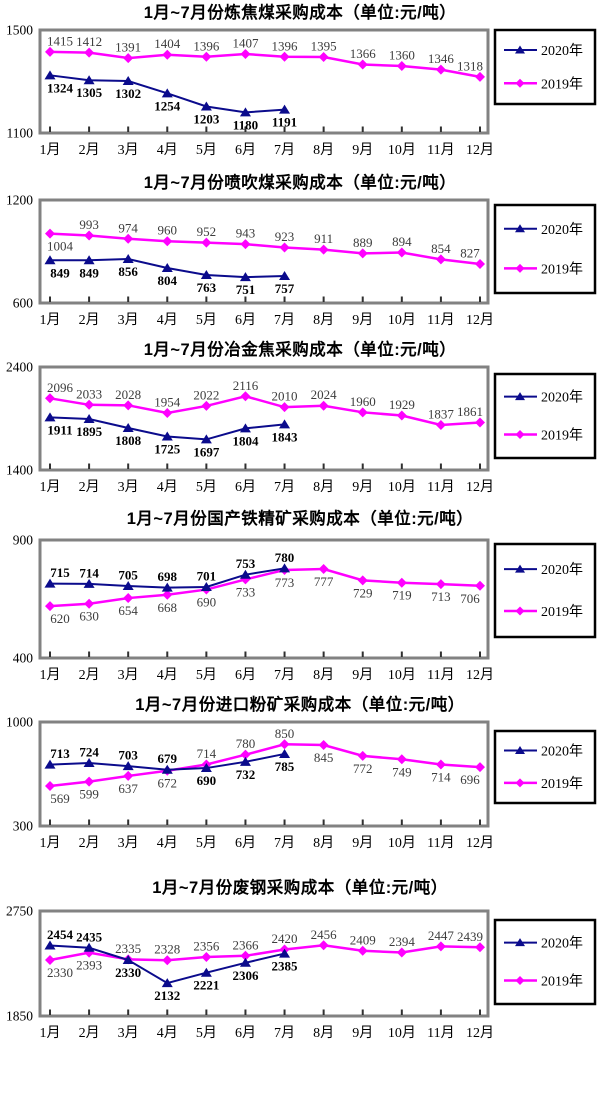 The width and height of the screenshot is (600, 1101). I want to click on data-label-2019年: 714, so click(207, 753).